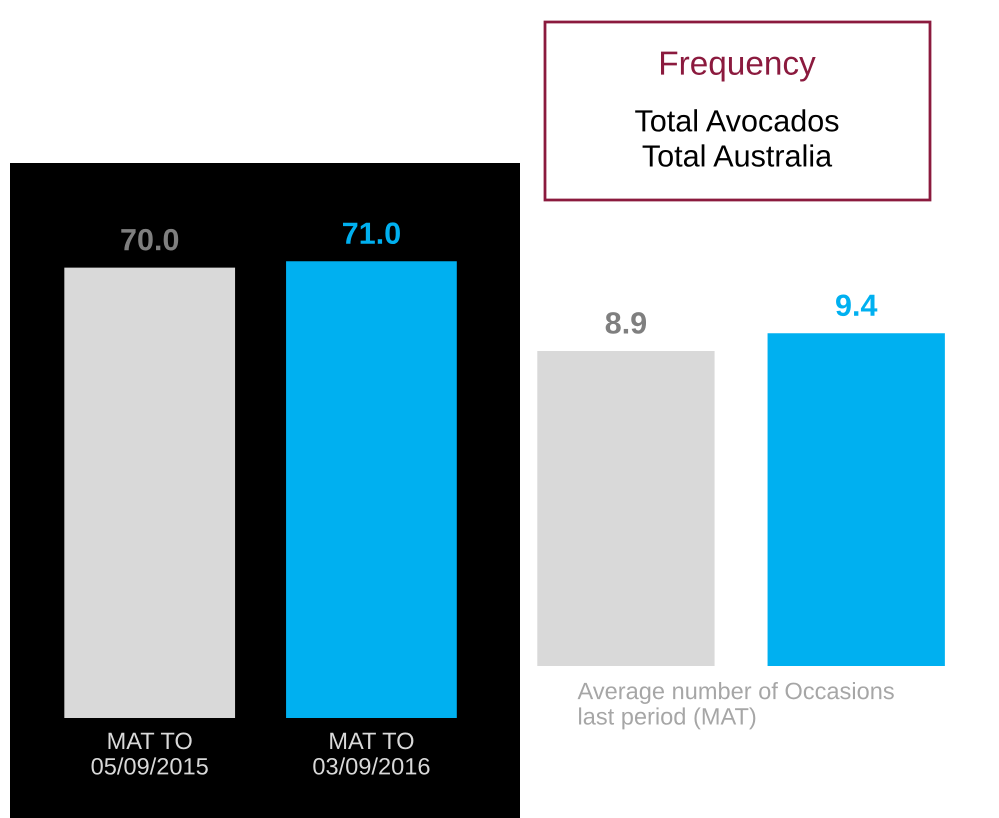  Describe the element at coordinates (857, 305) in the screenshot. I see `data-label: 9.4` at that location.